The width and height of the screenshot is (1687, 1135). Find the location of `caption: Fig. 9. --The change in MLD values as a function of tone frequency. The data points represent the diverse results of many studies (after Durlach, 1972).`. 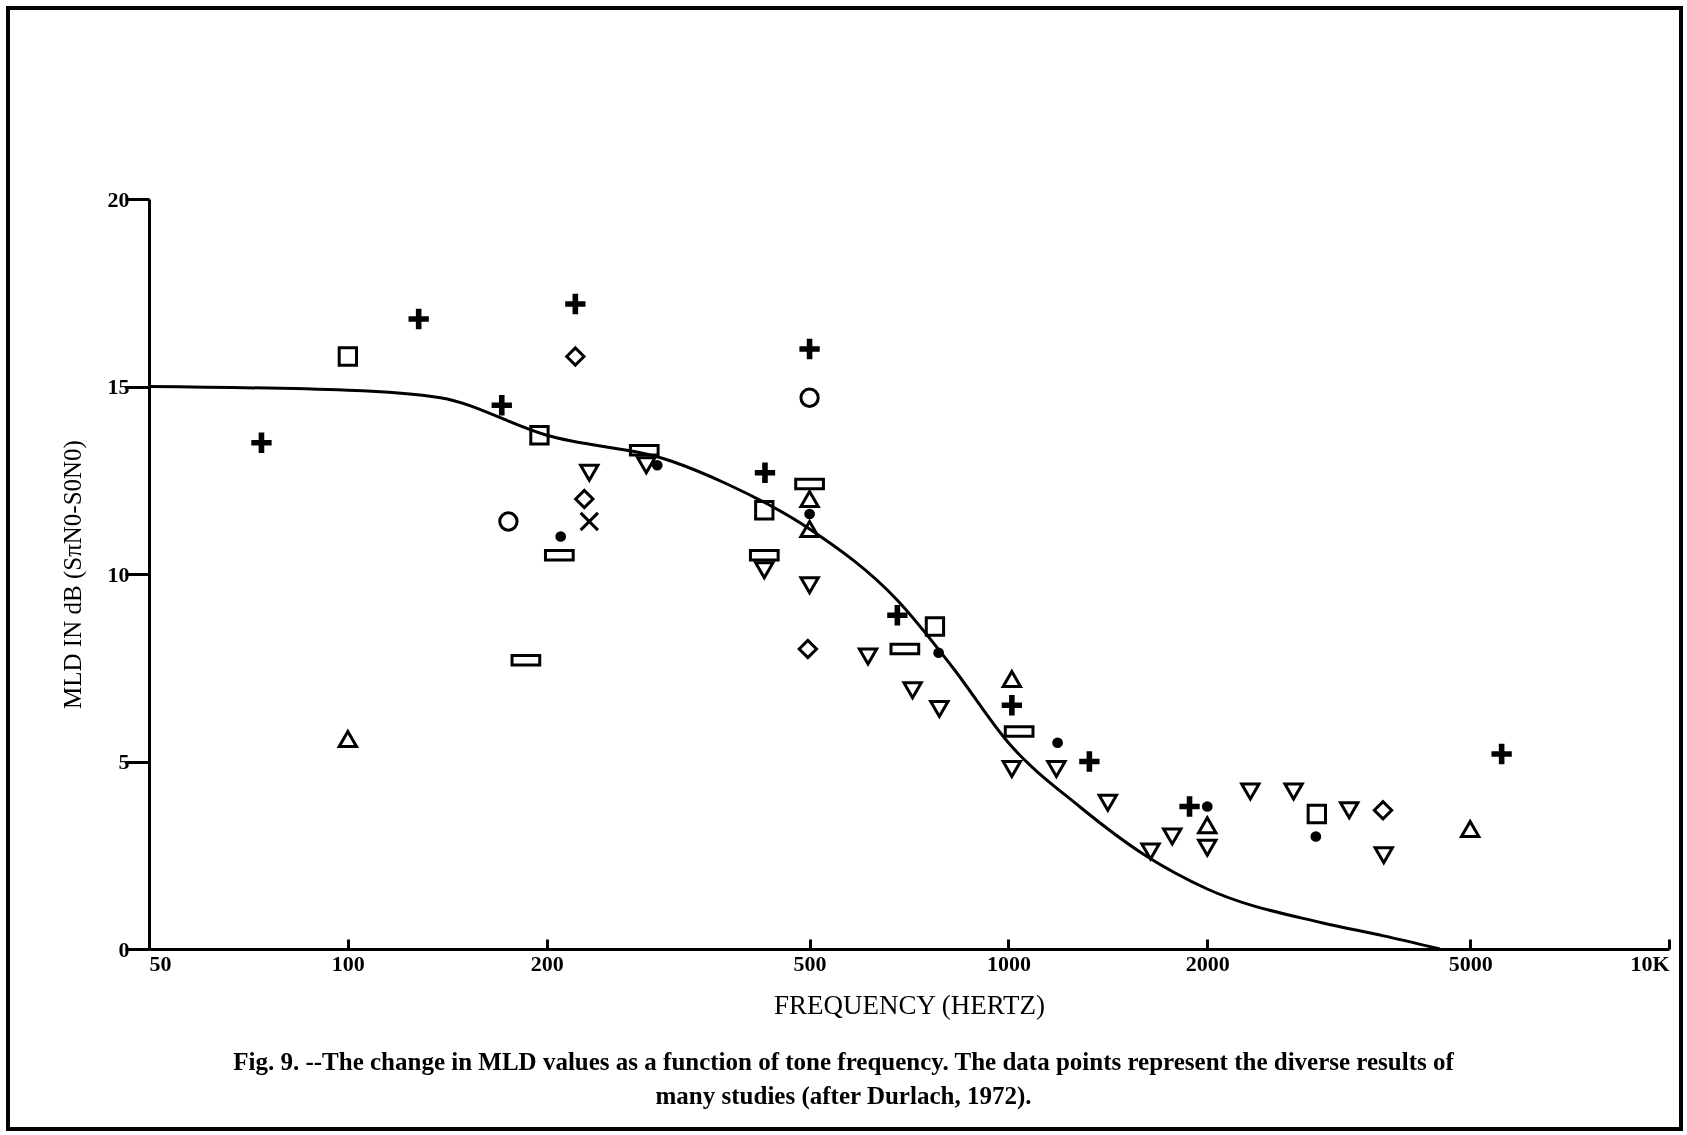

caption: Fig. 9. --The change in MLD values as a function of tone frequency. The data points represent the diverse results of many studies (after Durlach, 1972). is located at coordinates (843, 1079).